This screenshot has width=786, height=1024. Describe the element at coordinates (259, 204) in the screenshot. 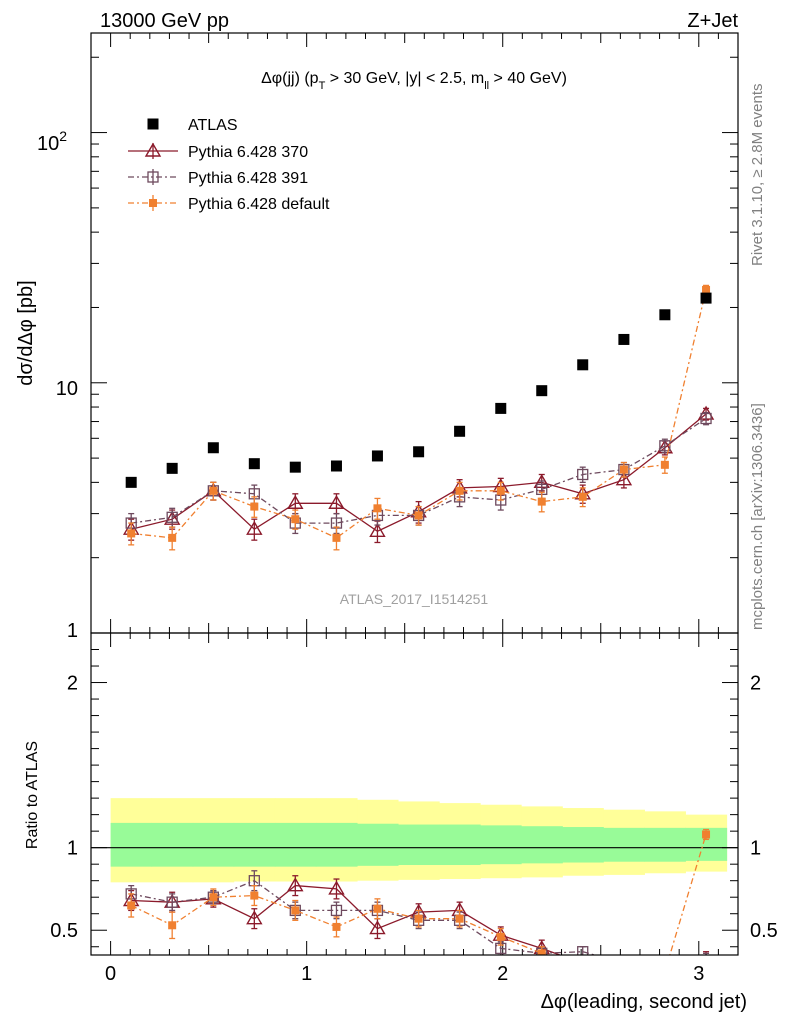

I see `legend-label: Pythia 6.428 default` at that location.